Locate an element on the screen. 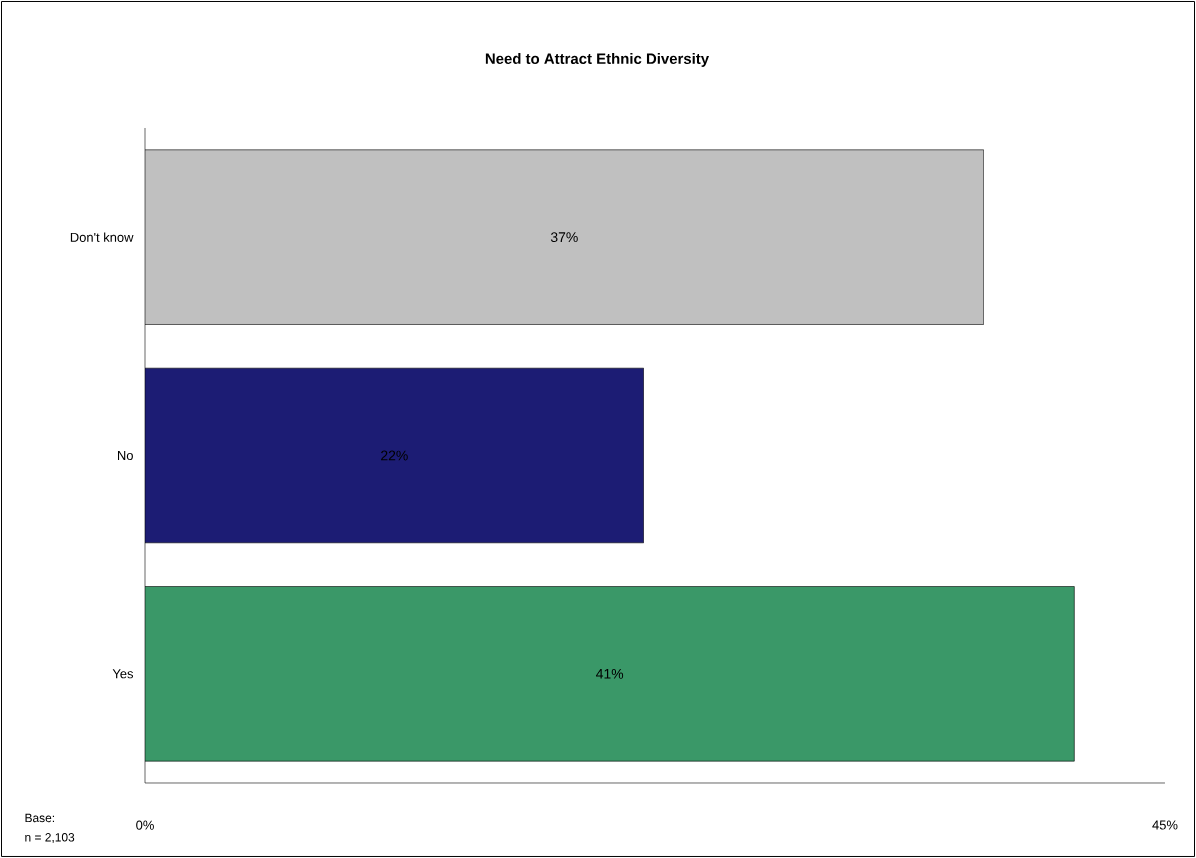 The image size is (1196, 858). y-tick-label: Don't know is located at coordinates (102, 237).